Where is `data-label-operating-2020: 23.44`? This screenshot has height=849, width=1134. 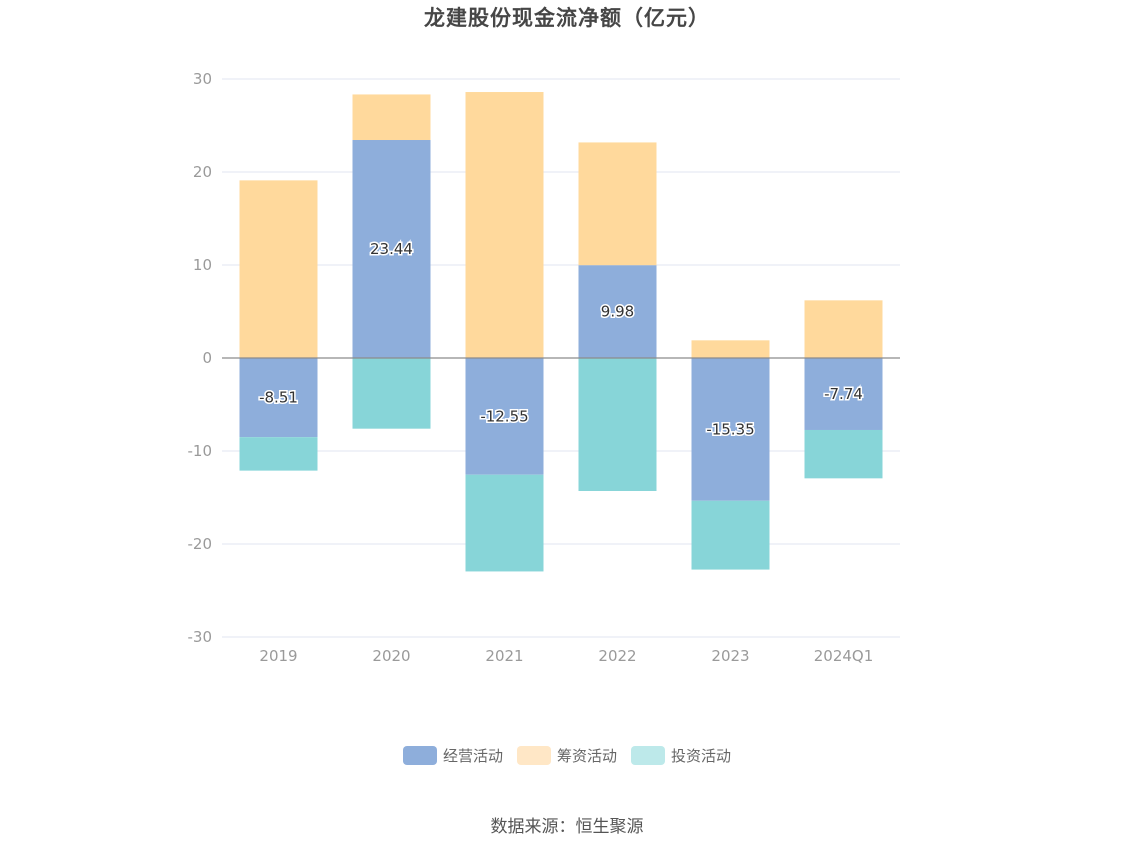
data-label-operating-2020: 23.44 is located at coordinates (391, 249).